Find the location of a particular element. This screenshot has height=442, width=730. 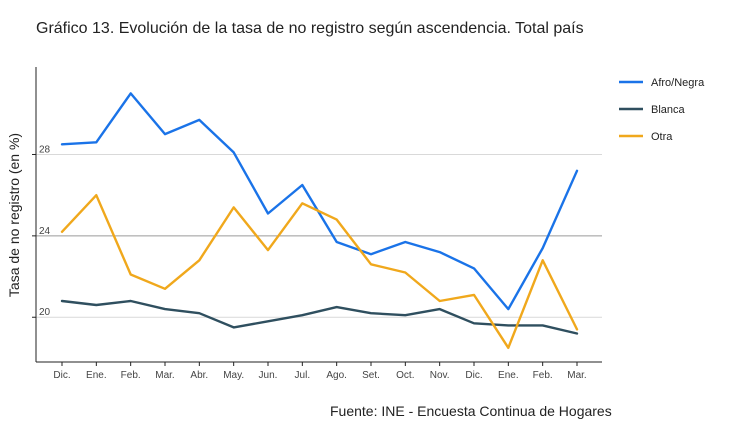

y-tick-label: 24 is located at coordinates (45, 231).